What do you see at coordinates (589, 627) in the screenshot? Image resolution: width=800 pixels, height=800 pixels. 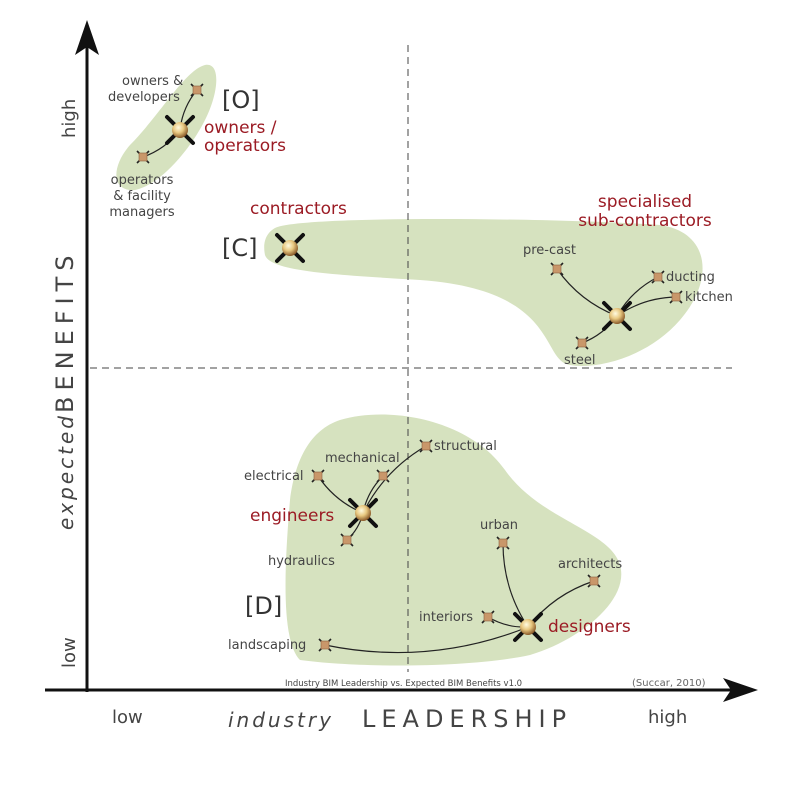 I see `designers-title: designers` at bounding box center [589, 627].